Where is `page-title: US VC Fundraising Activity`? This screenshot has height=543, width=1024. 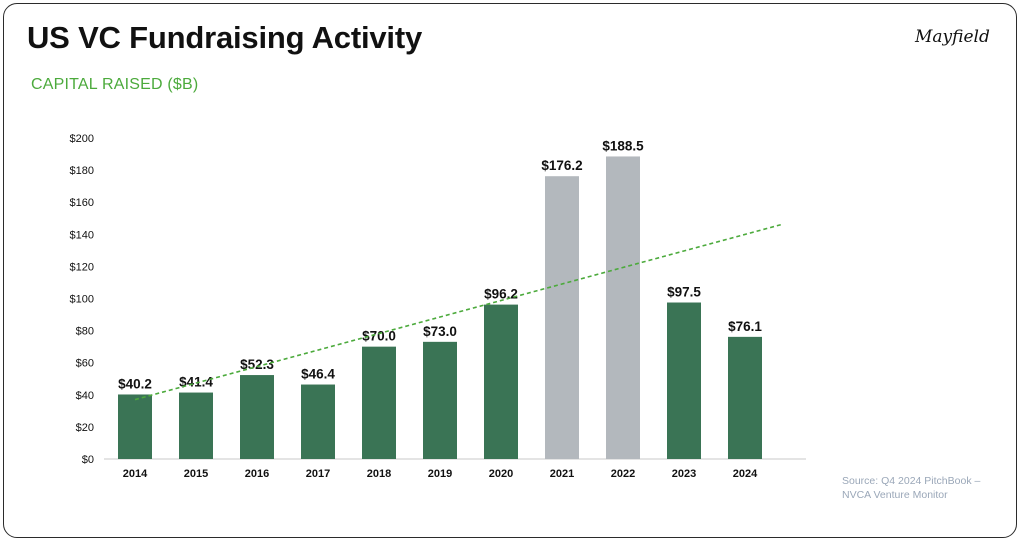
page-title: US VC Fundraising Activity is located at coordinates (224, 37).